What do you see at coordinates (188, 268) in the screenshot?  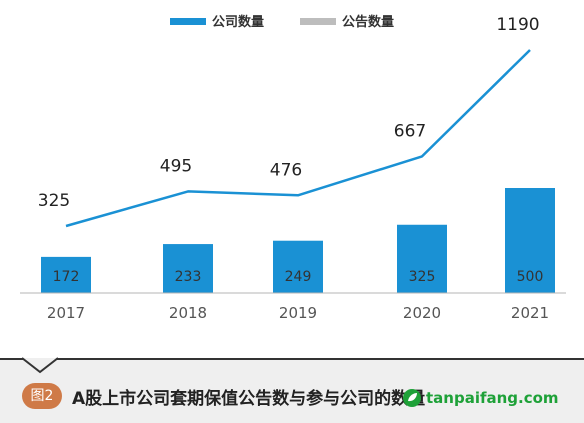 I see `bar-2018` at bounding box center [188, 268].